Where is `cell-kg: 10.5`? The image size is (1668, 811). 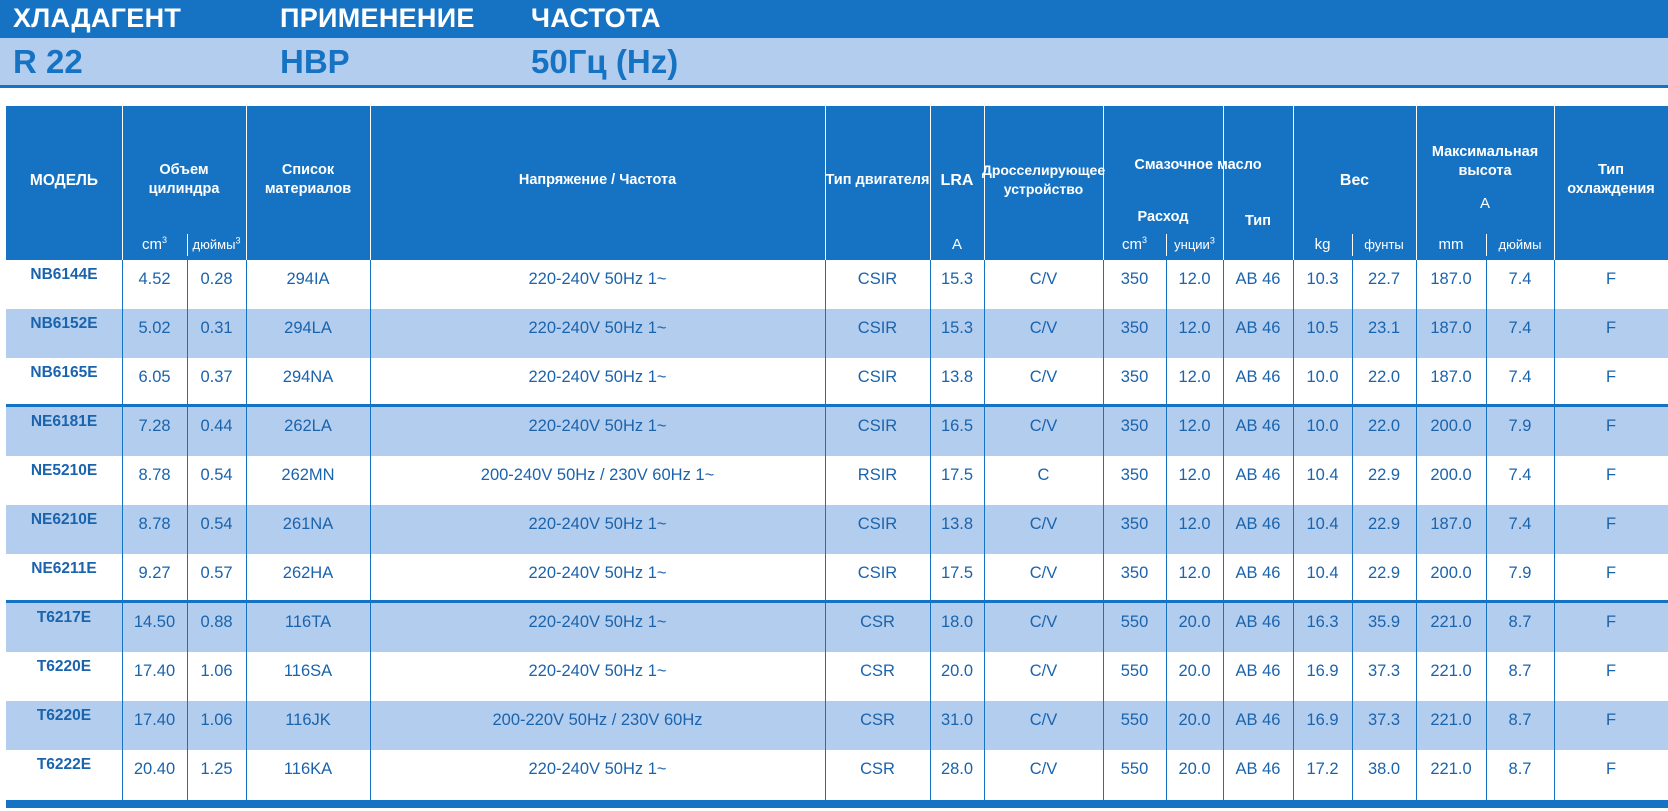
cell-kg: 10.5 is located at coordinates (1322, 328).